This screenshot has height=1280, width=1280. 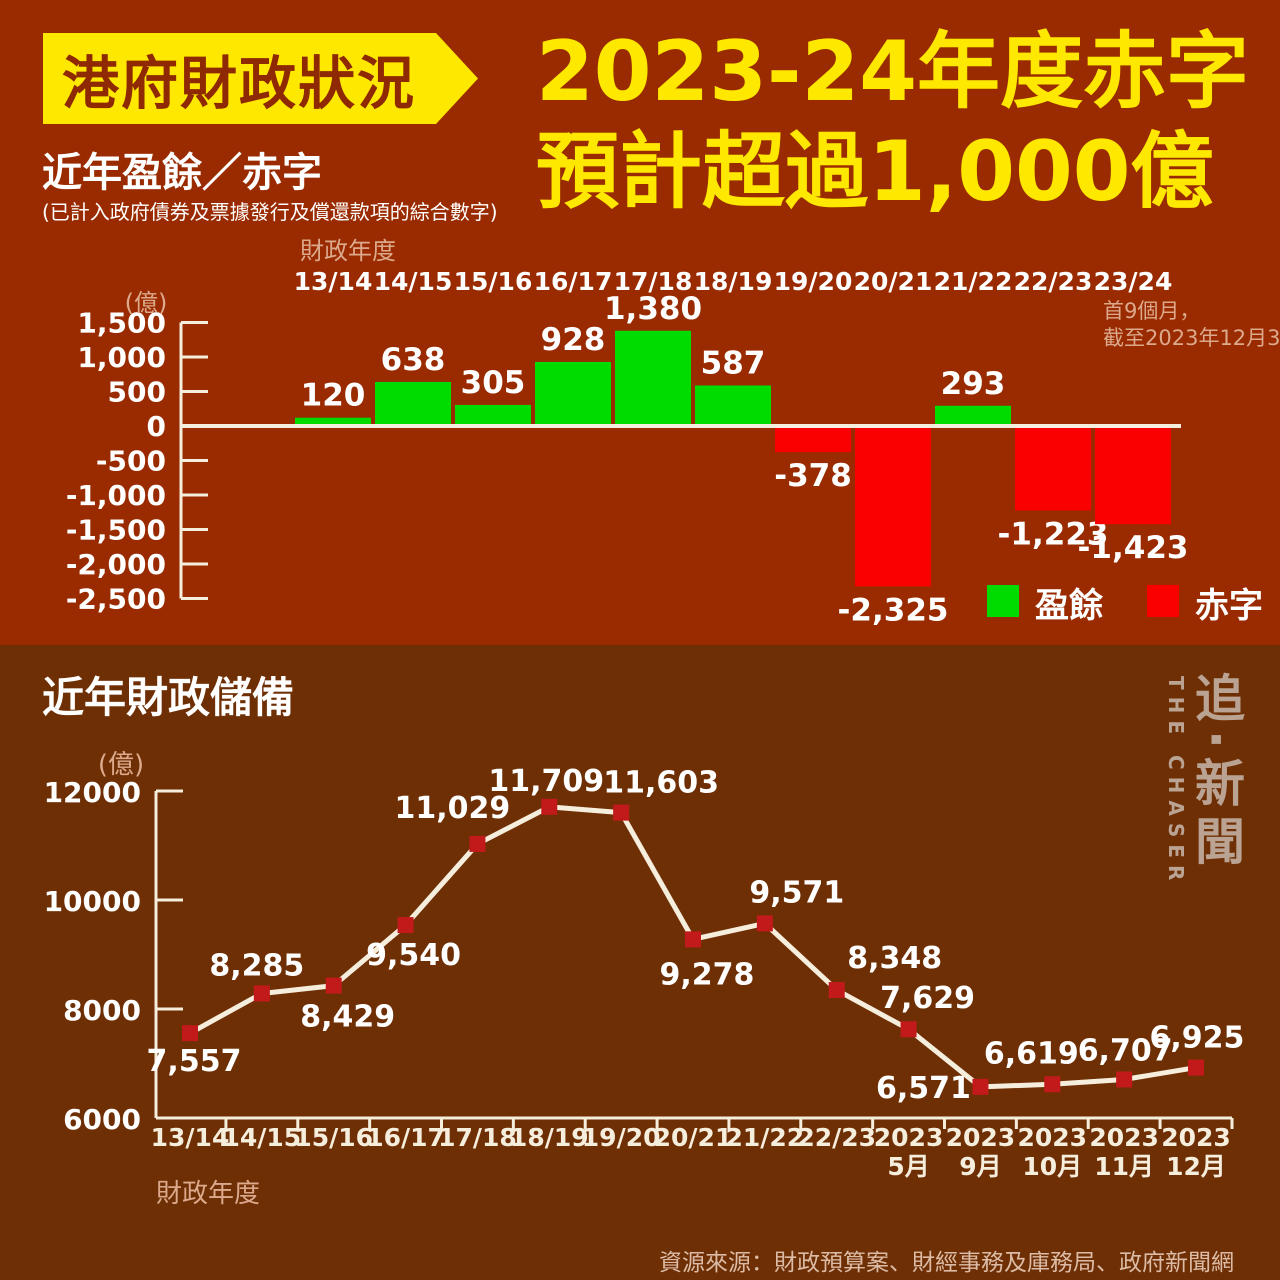 What do you see at coordinates (892, 122) in the screenshot?
I see `main-title: 2023-24年度赤字 預計超過1,000億` at bounding box center [892, 122].